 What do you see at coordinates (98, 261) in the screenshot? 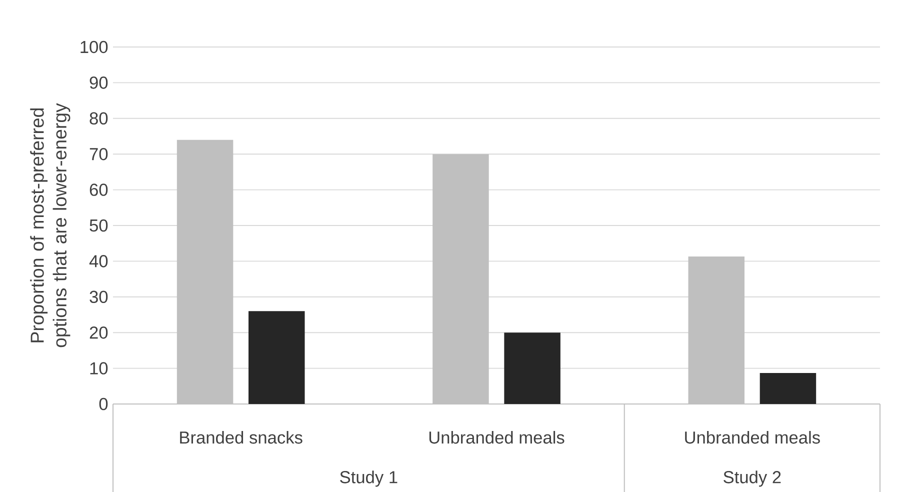
I see `y-tick-label: 40` at bounding box center [98, 261].